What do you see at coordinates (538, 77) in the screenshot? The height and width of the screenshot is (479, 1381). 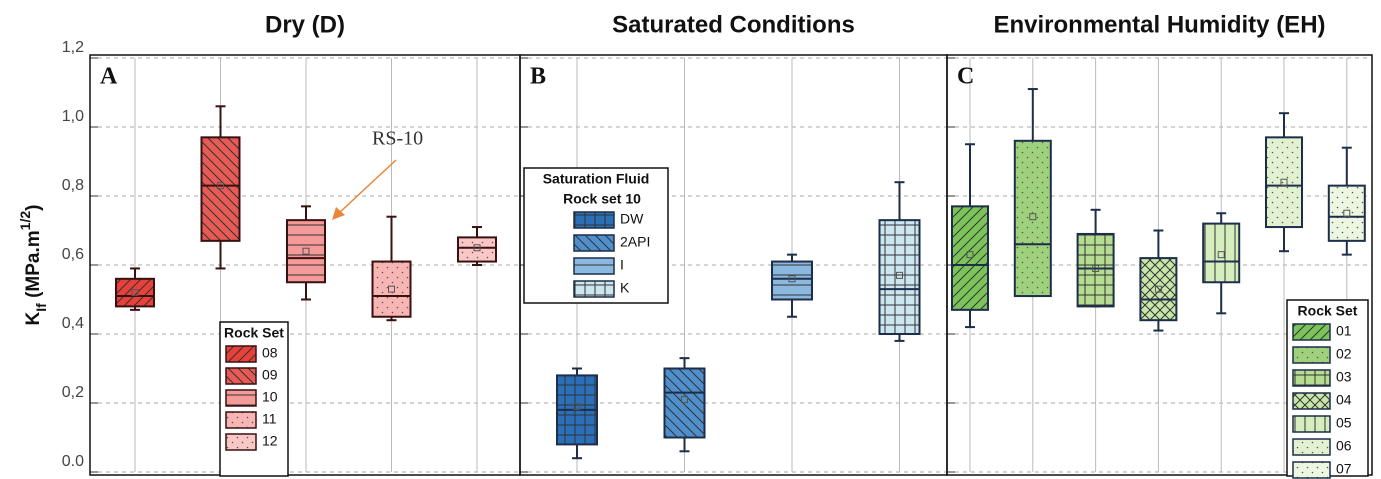 I see `panel-label: B` at bounding box center [538, 77].